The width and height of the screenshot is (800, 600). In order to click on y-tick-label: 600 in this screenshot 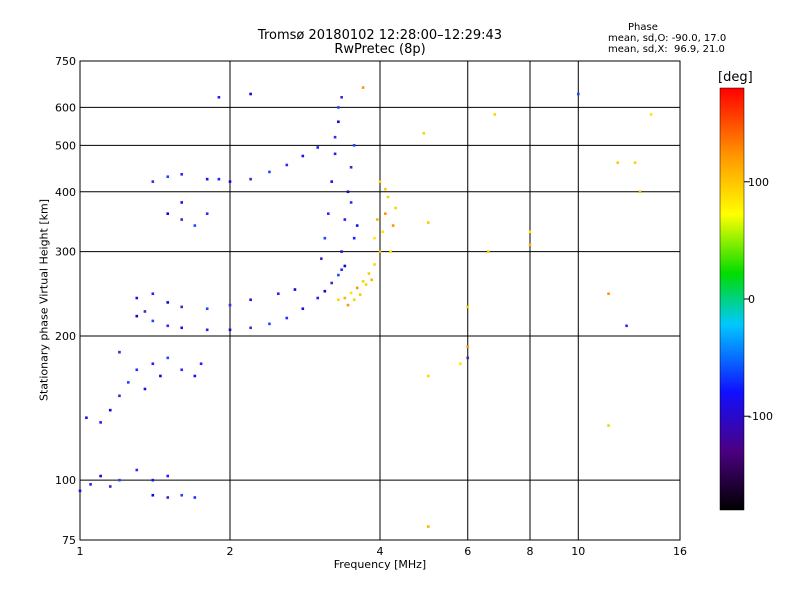, I will do `click(65, 107)`.